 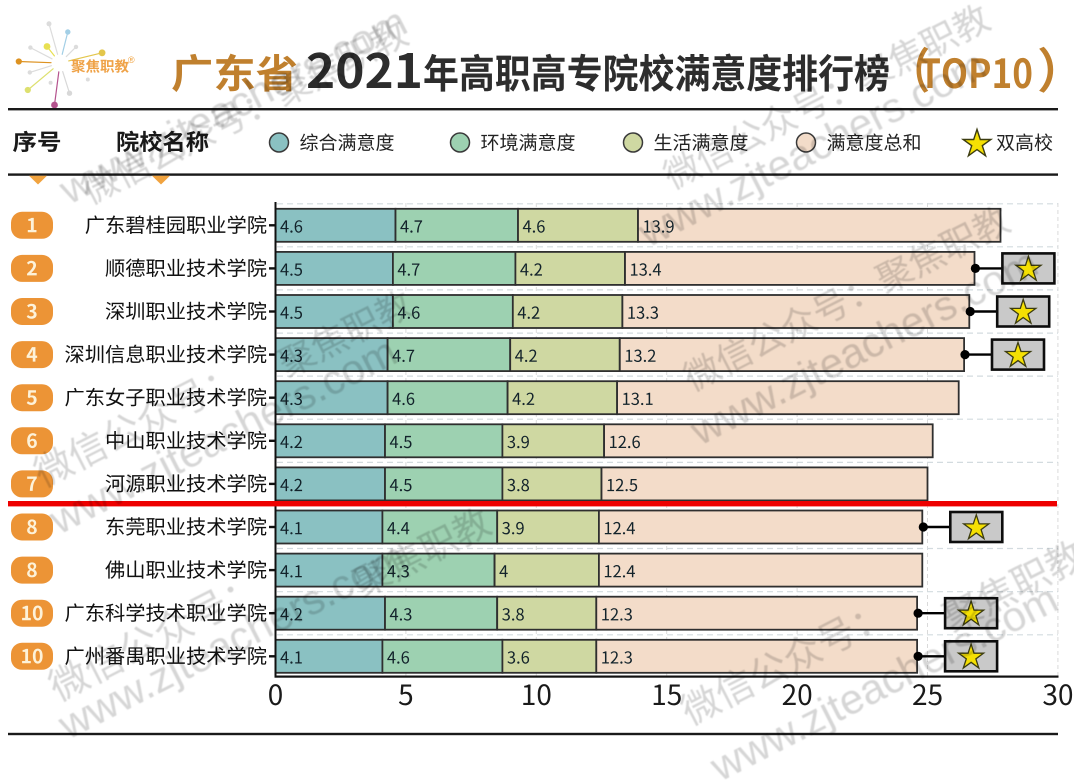 What do you see at coordinates (232, 106) in the screenshot?
I see `svg-text: www.zjteachers.com` at bounding box center [232, 106].